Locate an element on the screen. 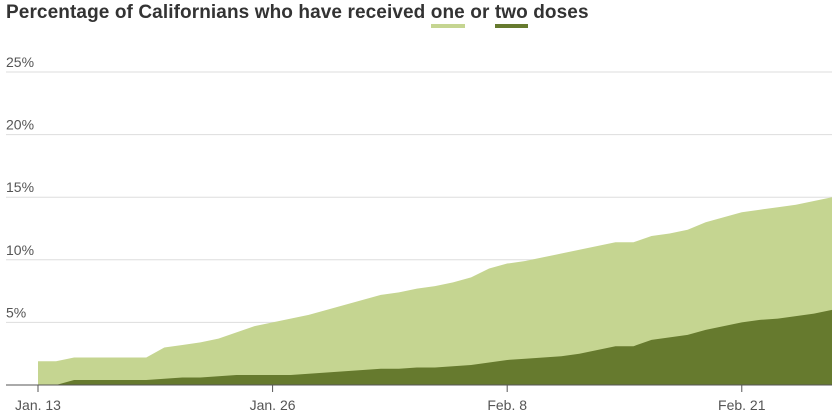 The width and height of the screenshot is (840, 420). y-tick-label: 20% is located at coordinates (20, 125).